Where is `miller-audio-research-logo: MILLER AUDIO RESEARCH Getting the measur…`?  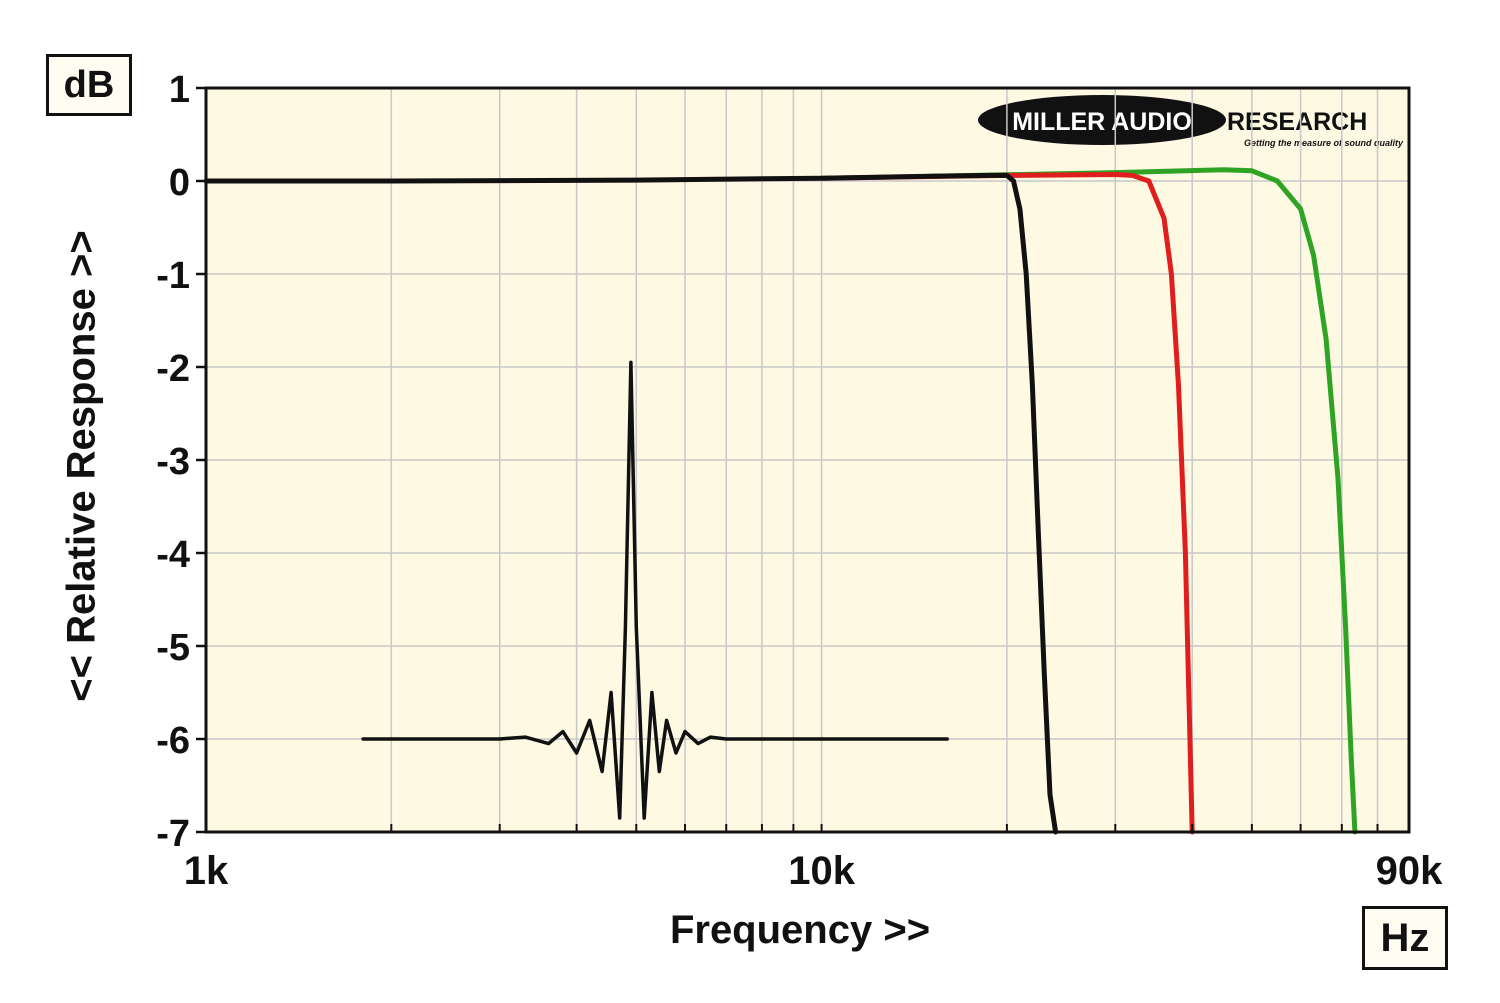 miller-audio-research-logo: MILLER AUDIO RESEARCH Getting the measur… is located at coordinates (1191, 121).